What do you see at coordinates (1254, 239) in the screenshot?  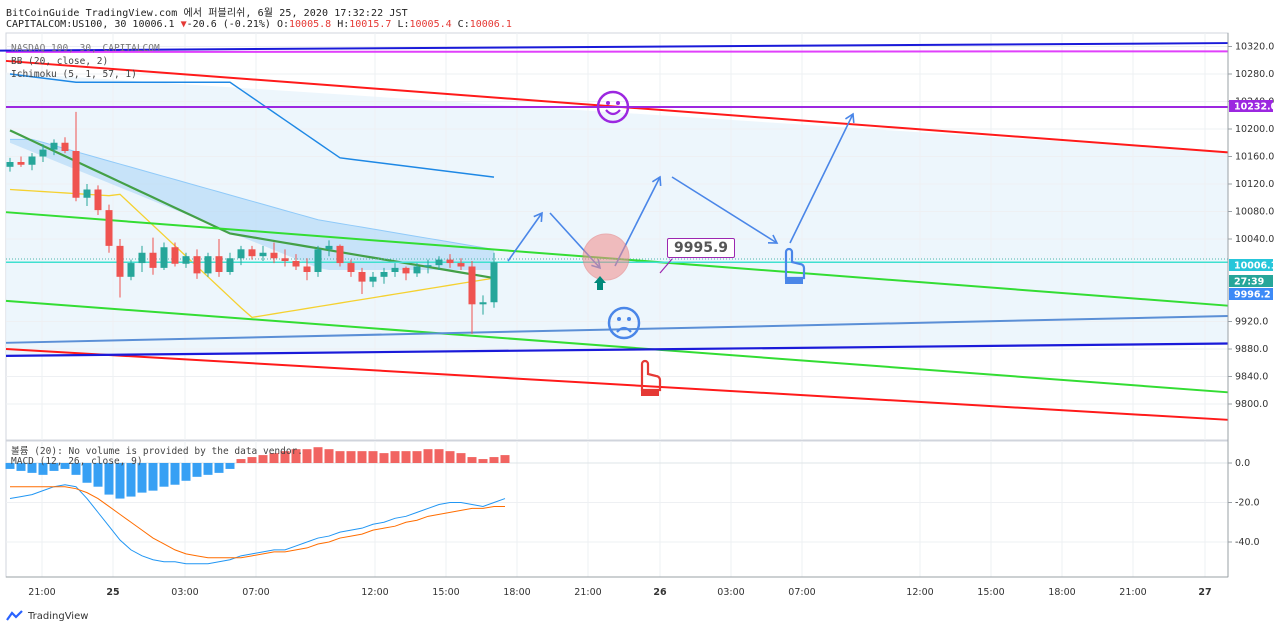 I see `price-tick-label: 10040.0` at bounding box center [1254, 239].